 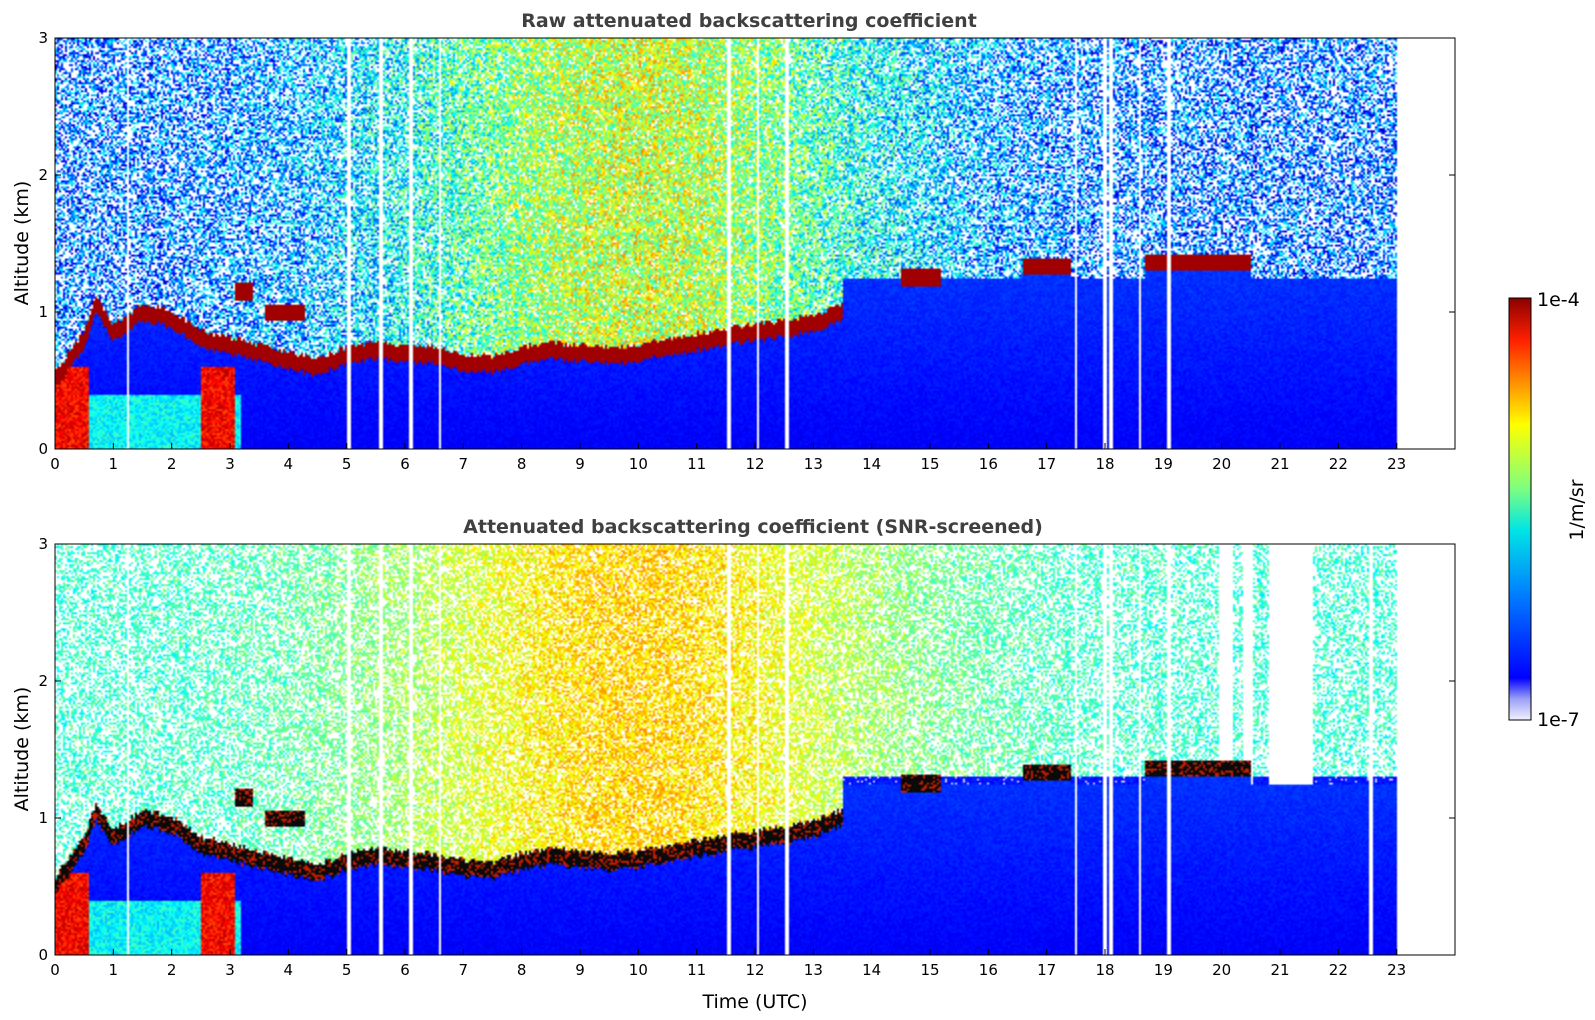 What do you see at coordinates (1558, 300) in the screenshot?
I see `colorbar-max-label: 1e-4` at bounding box center [1558, 300].